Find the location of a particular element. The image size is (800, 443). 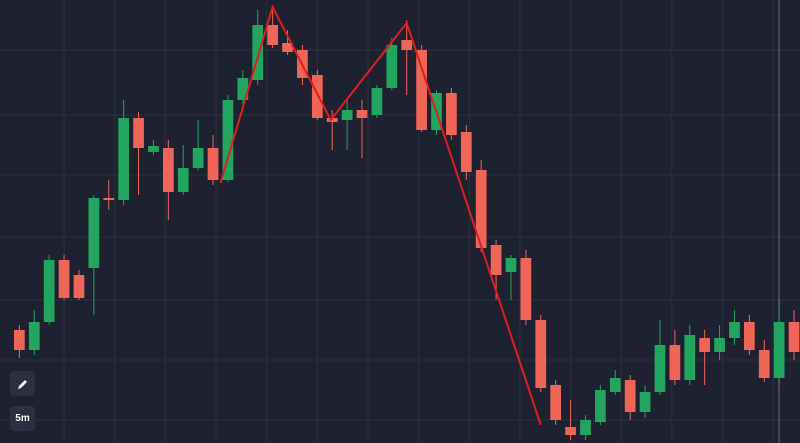

draw-tool-button is located at coordinates (22, 383).